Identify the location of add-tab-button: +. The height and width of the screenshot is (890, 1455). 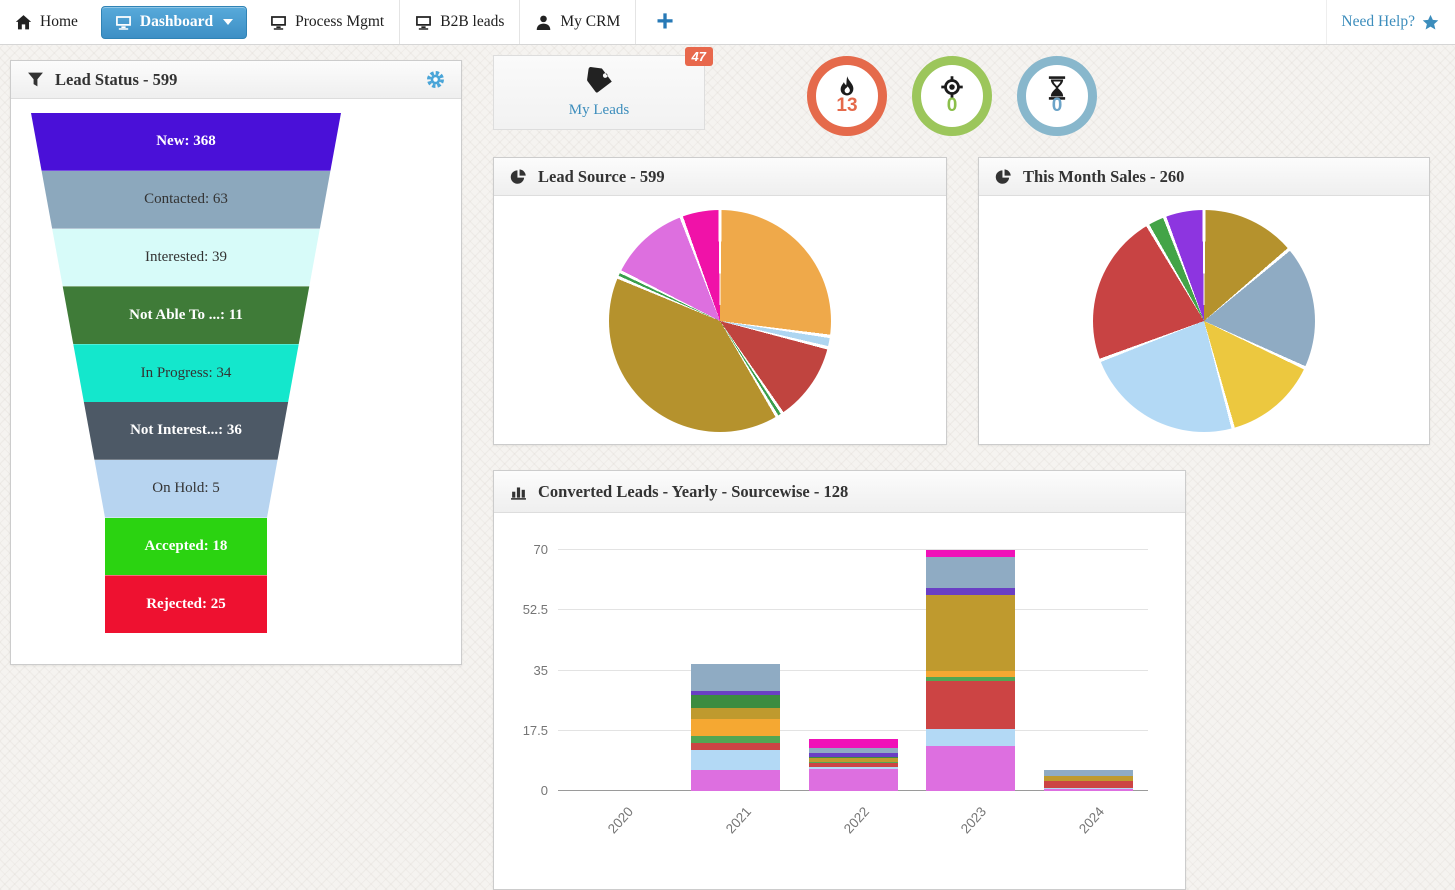
(664, 22).